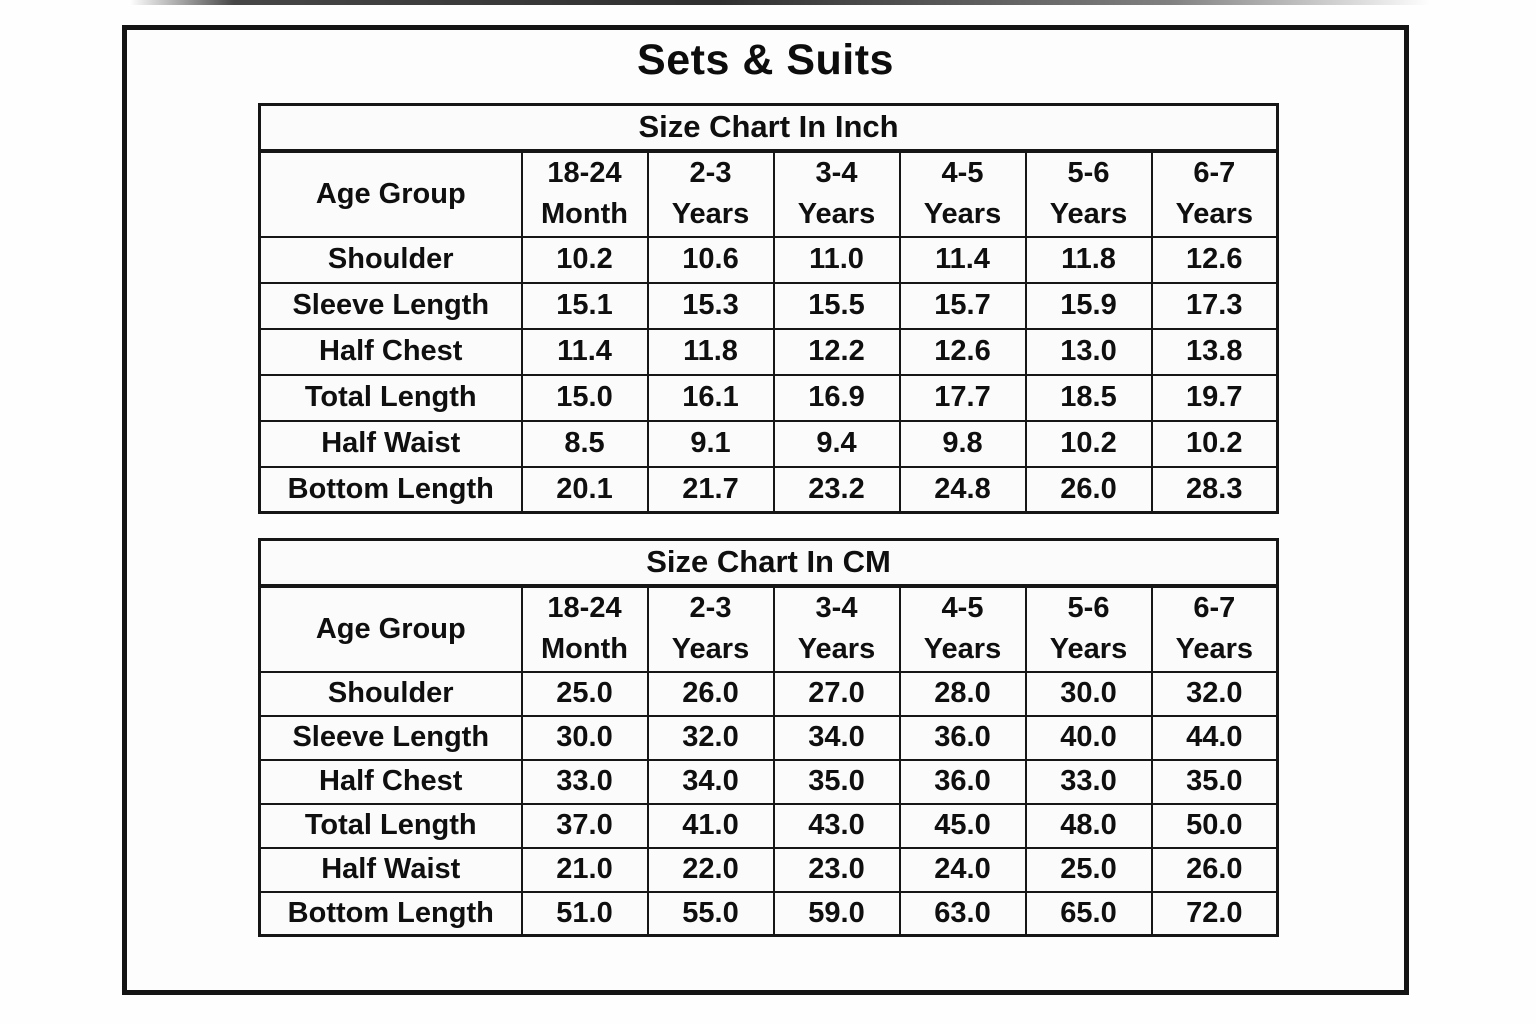 This screenshot has height=1024, width=1536. What do you see at coordinates (836, 628) in the screenshot?
I see `col-header: 3-4 Years` at bounding box center [836, 628].